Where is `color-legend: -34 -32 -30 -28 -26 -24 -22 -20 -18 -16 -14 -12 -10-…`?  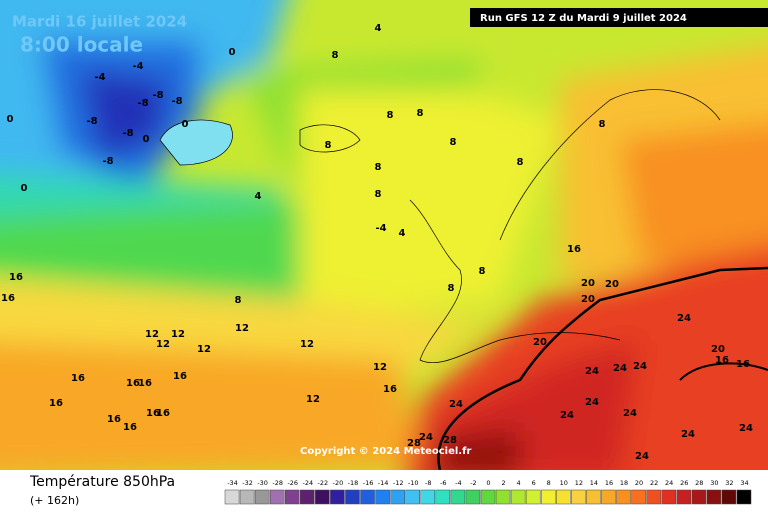 color-legend: -34 -32 -30 -28 -26 -24 -22 -20 -18 -16 -14 -12 -10-… is located at coordinates (488, 492).